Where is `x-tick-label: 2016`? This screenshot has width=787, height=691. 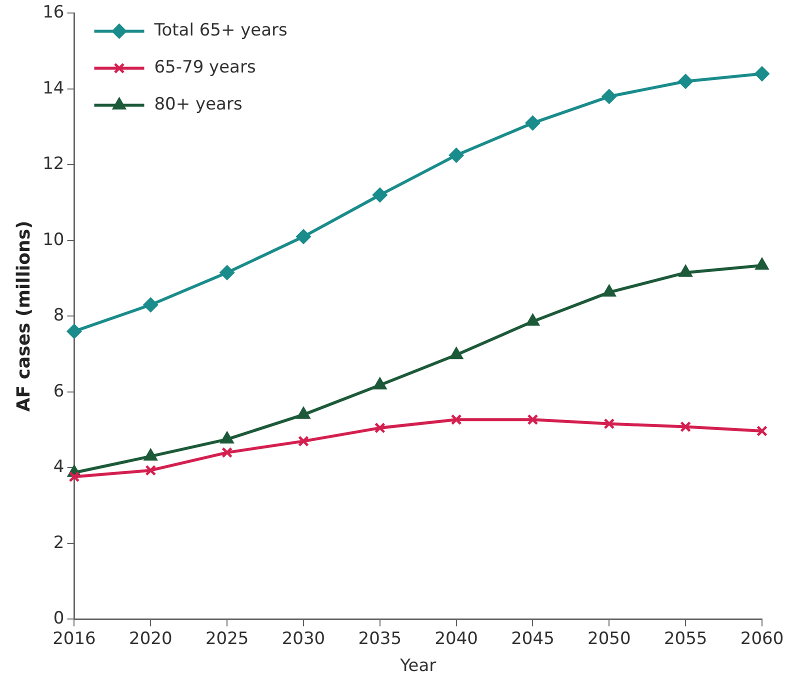
x-tick-label: 2016 is located at coordinates (74, 638).